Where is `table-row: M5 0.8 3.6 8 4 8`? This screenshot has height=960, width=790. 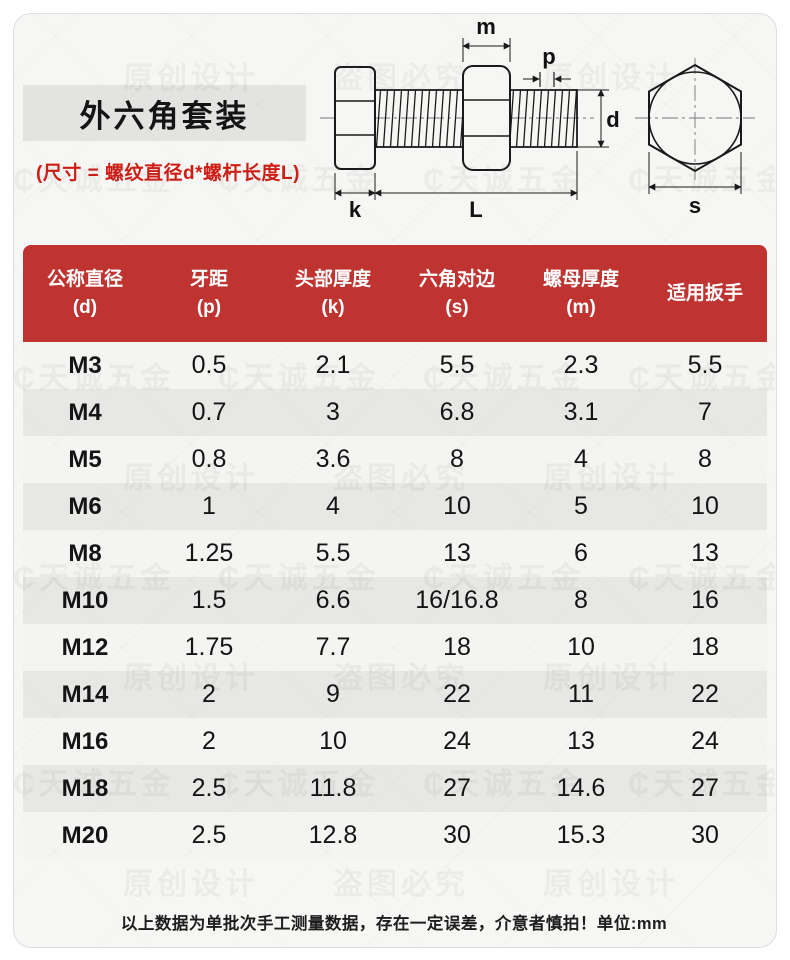
table-row: M5 0.8 3.6 8 4 8 is located at coordinates (395, 459).